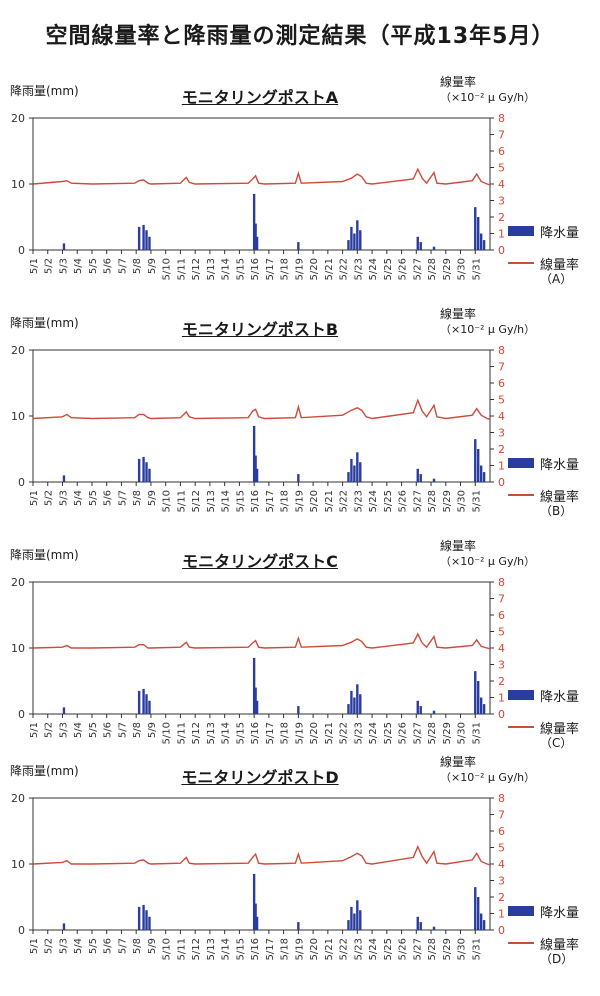 The width and height of the screenshot is (600, 996). I want to click on chart-title: モニタリングポストA, so click(260, 97).